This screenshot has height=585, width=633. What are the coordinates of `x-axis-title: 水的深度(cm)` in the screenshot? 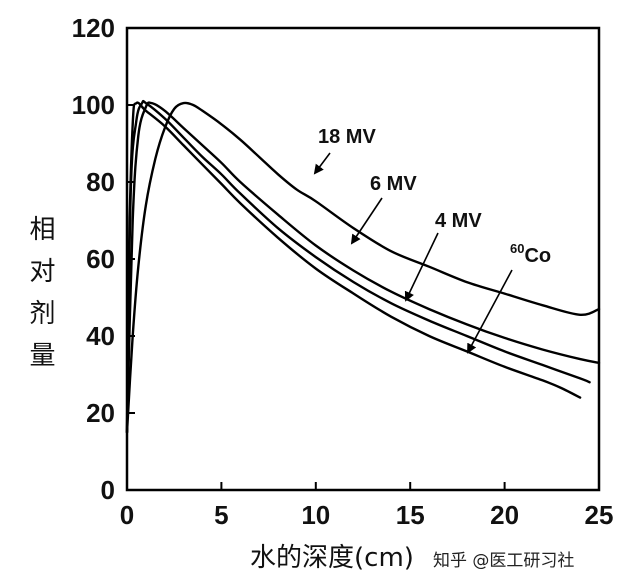 It's located at (332, 558).